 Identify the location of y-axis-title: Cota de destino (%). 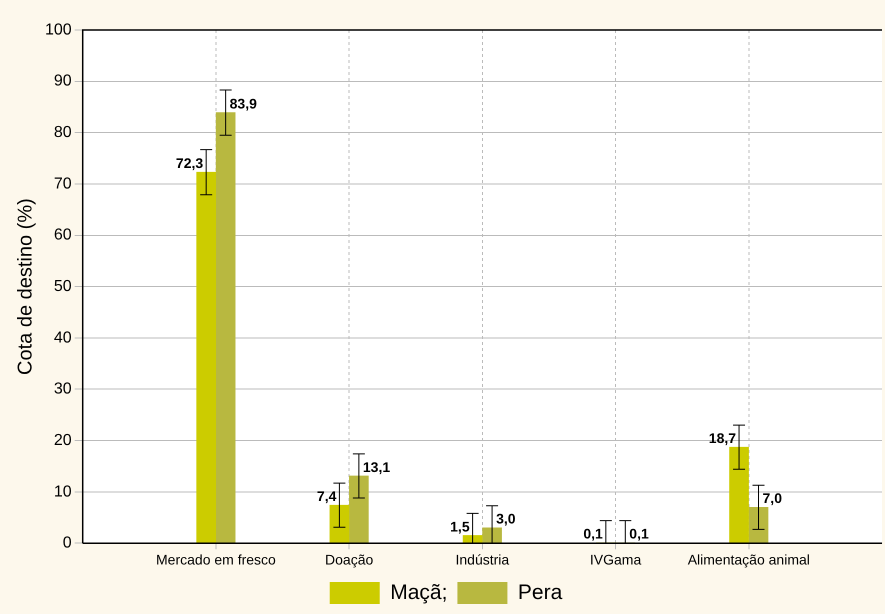
(25, 286).